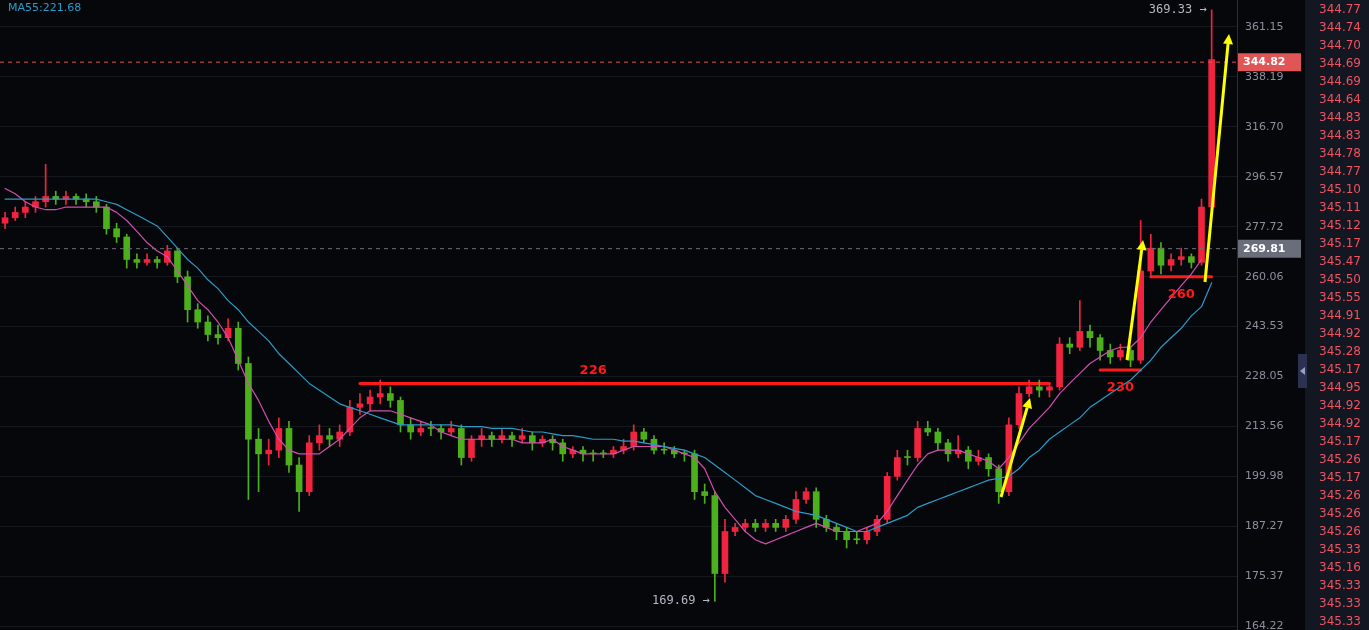 Image resolution: width=1369 pixels, height=630 pixels. I want to click on text: 345.47, so click(1340, 261).